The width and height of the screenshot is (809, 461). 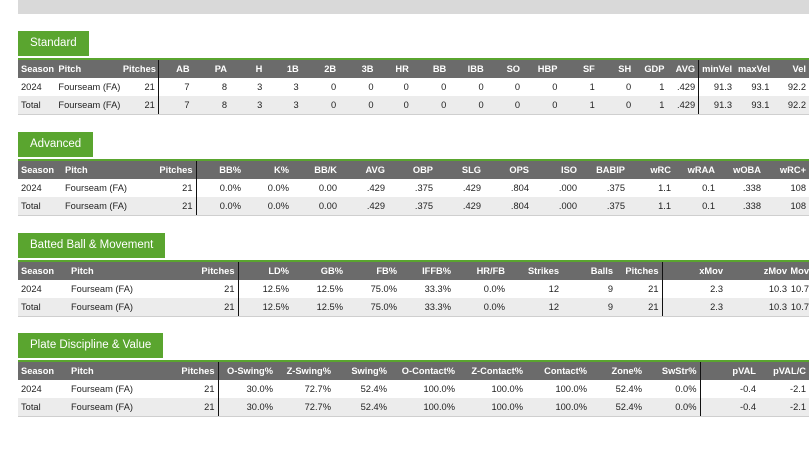 What do you see at coordinates (542, 69) in the screenshot?
I see `col-header: HBP` at bounding box center [542, 69].